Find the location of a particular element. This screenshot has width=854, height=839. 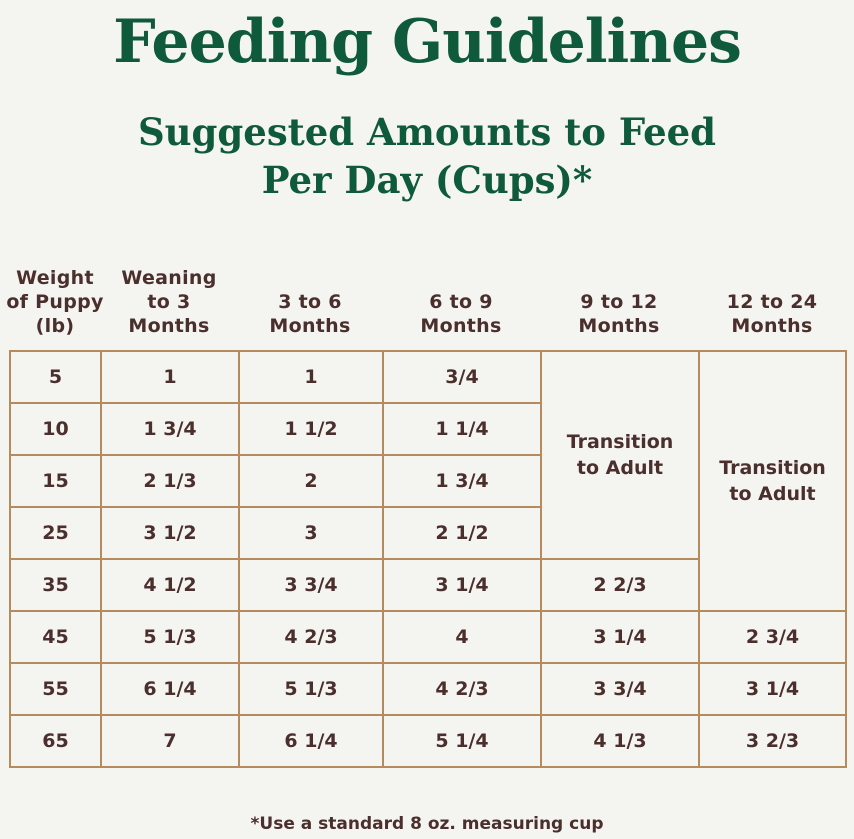

table-cell: 2 1/2 is located at coordinates (462, 533).